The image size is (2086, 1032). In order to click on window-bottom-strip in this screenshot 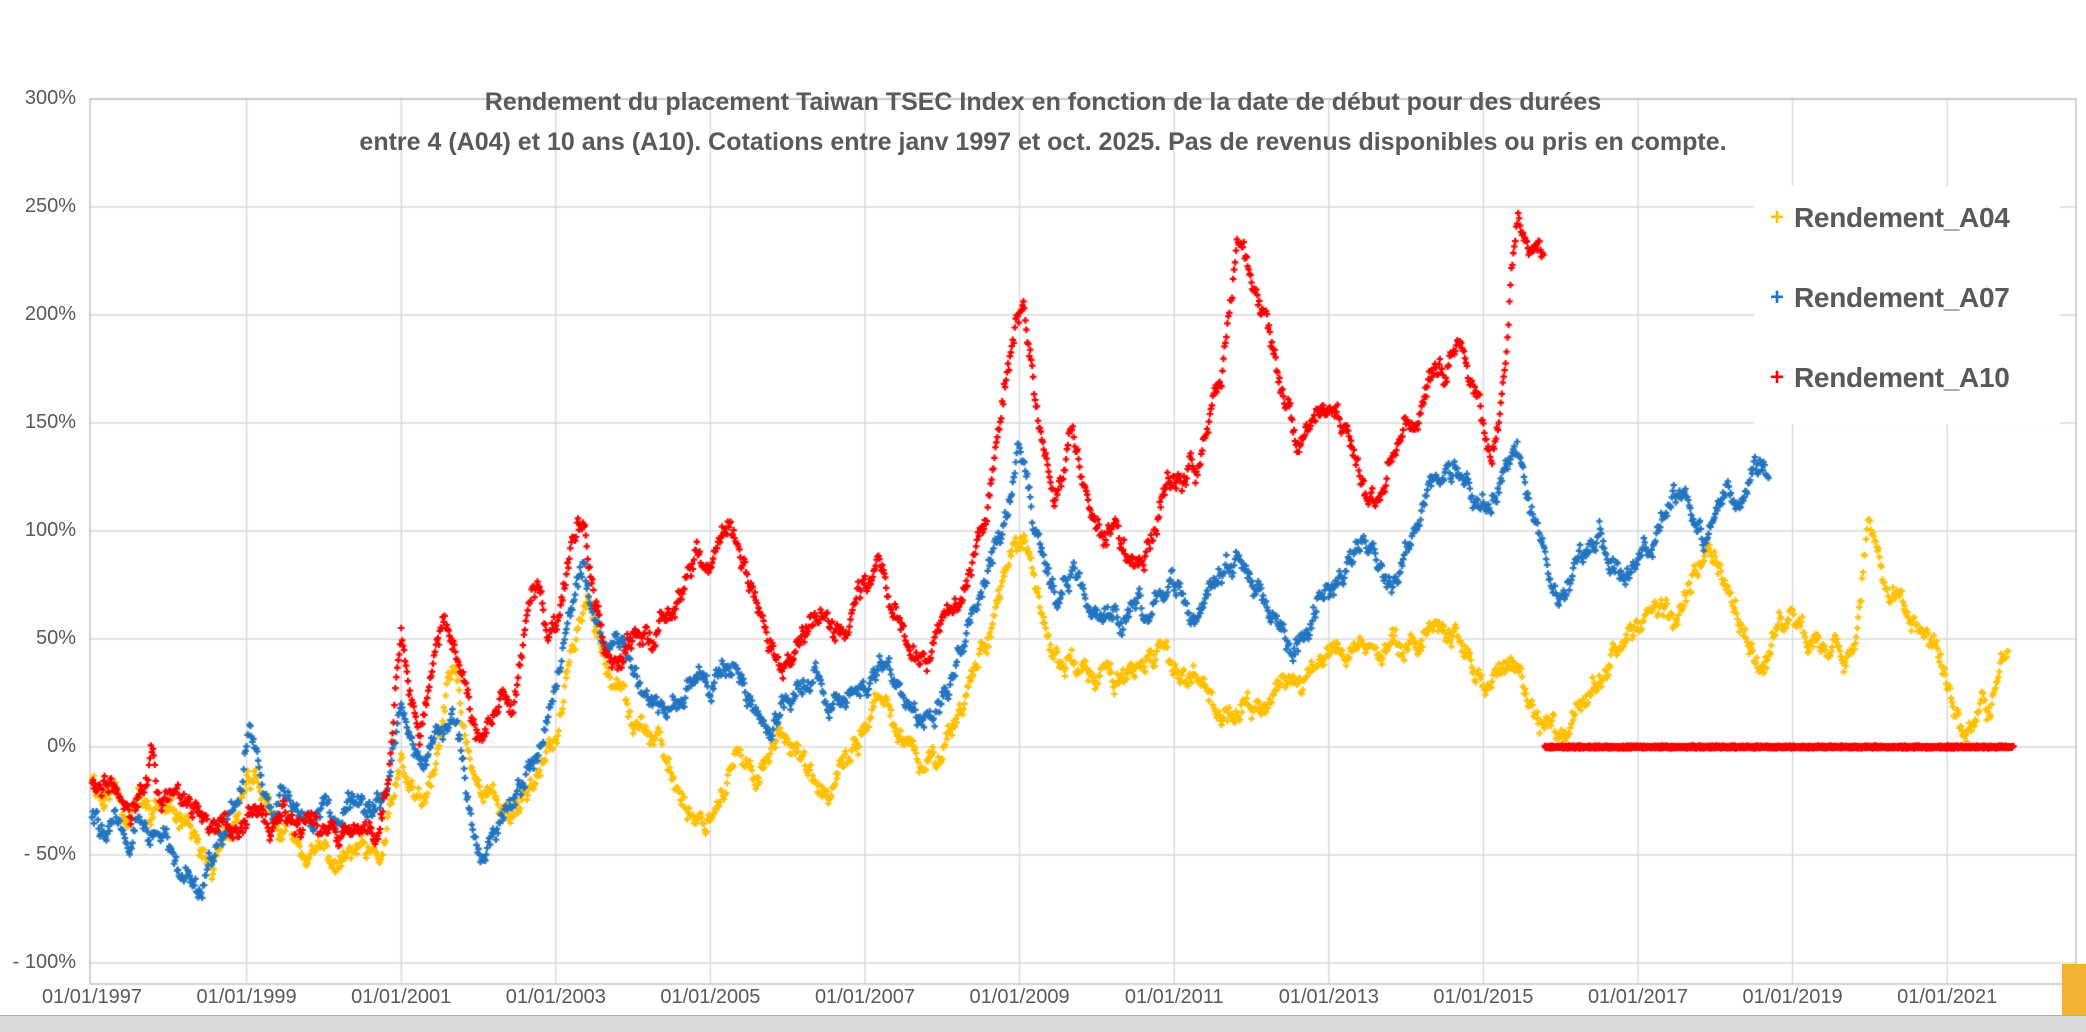, I will do `click(1043, 1023)`.